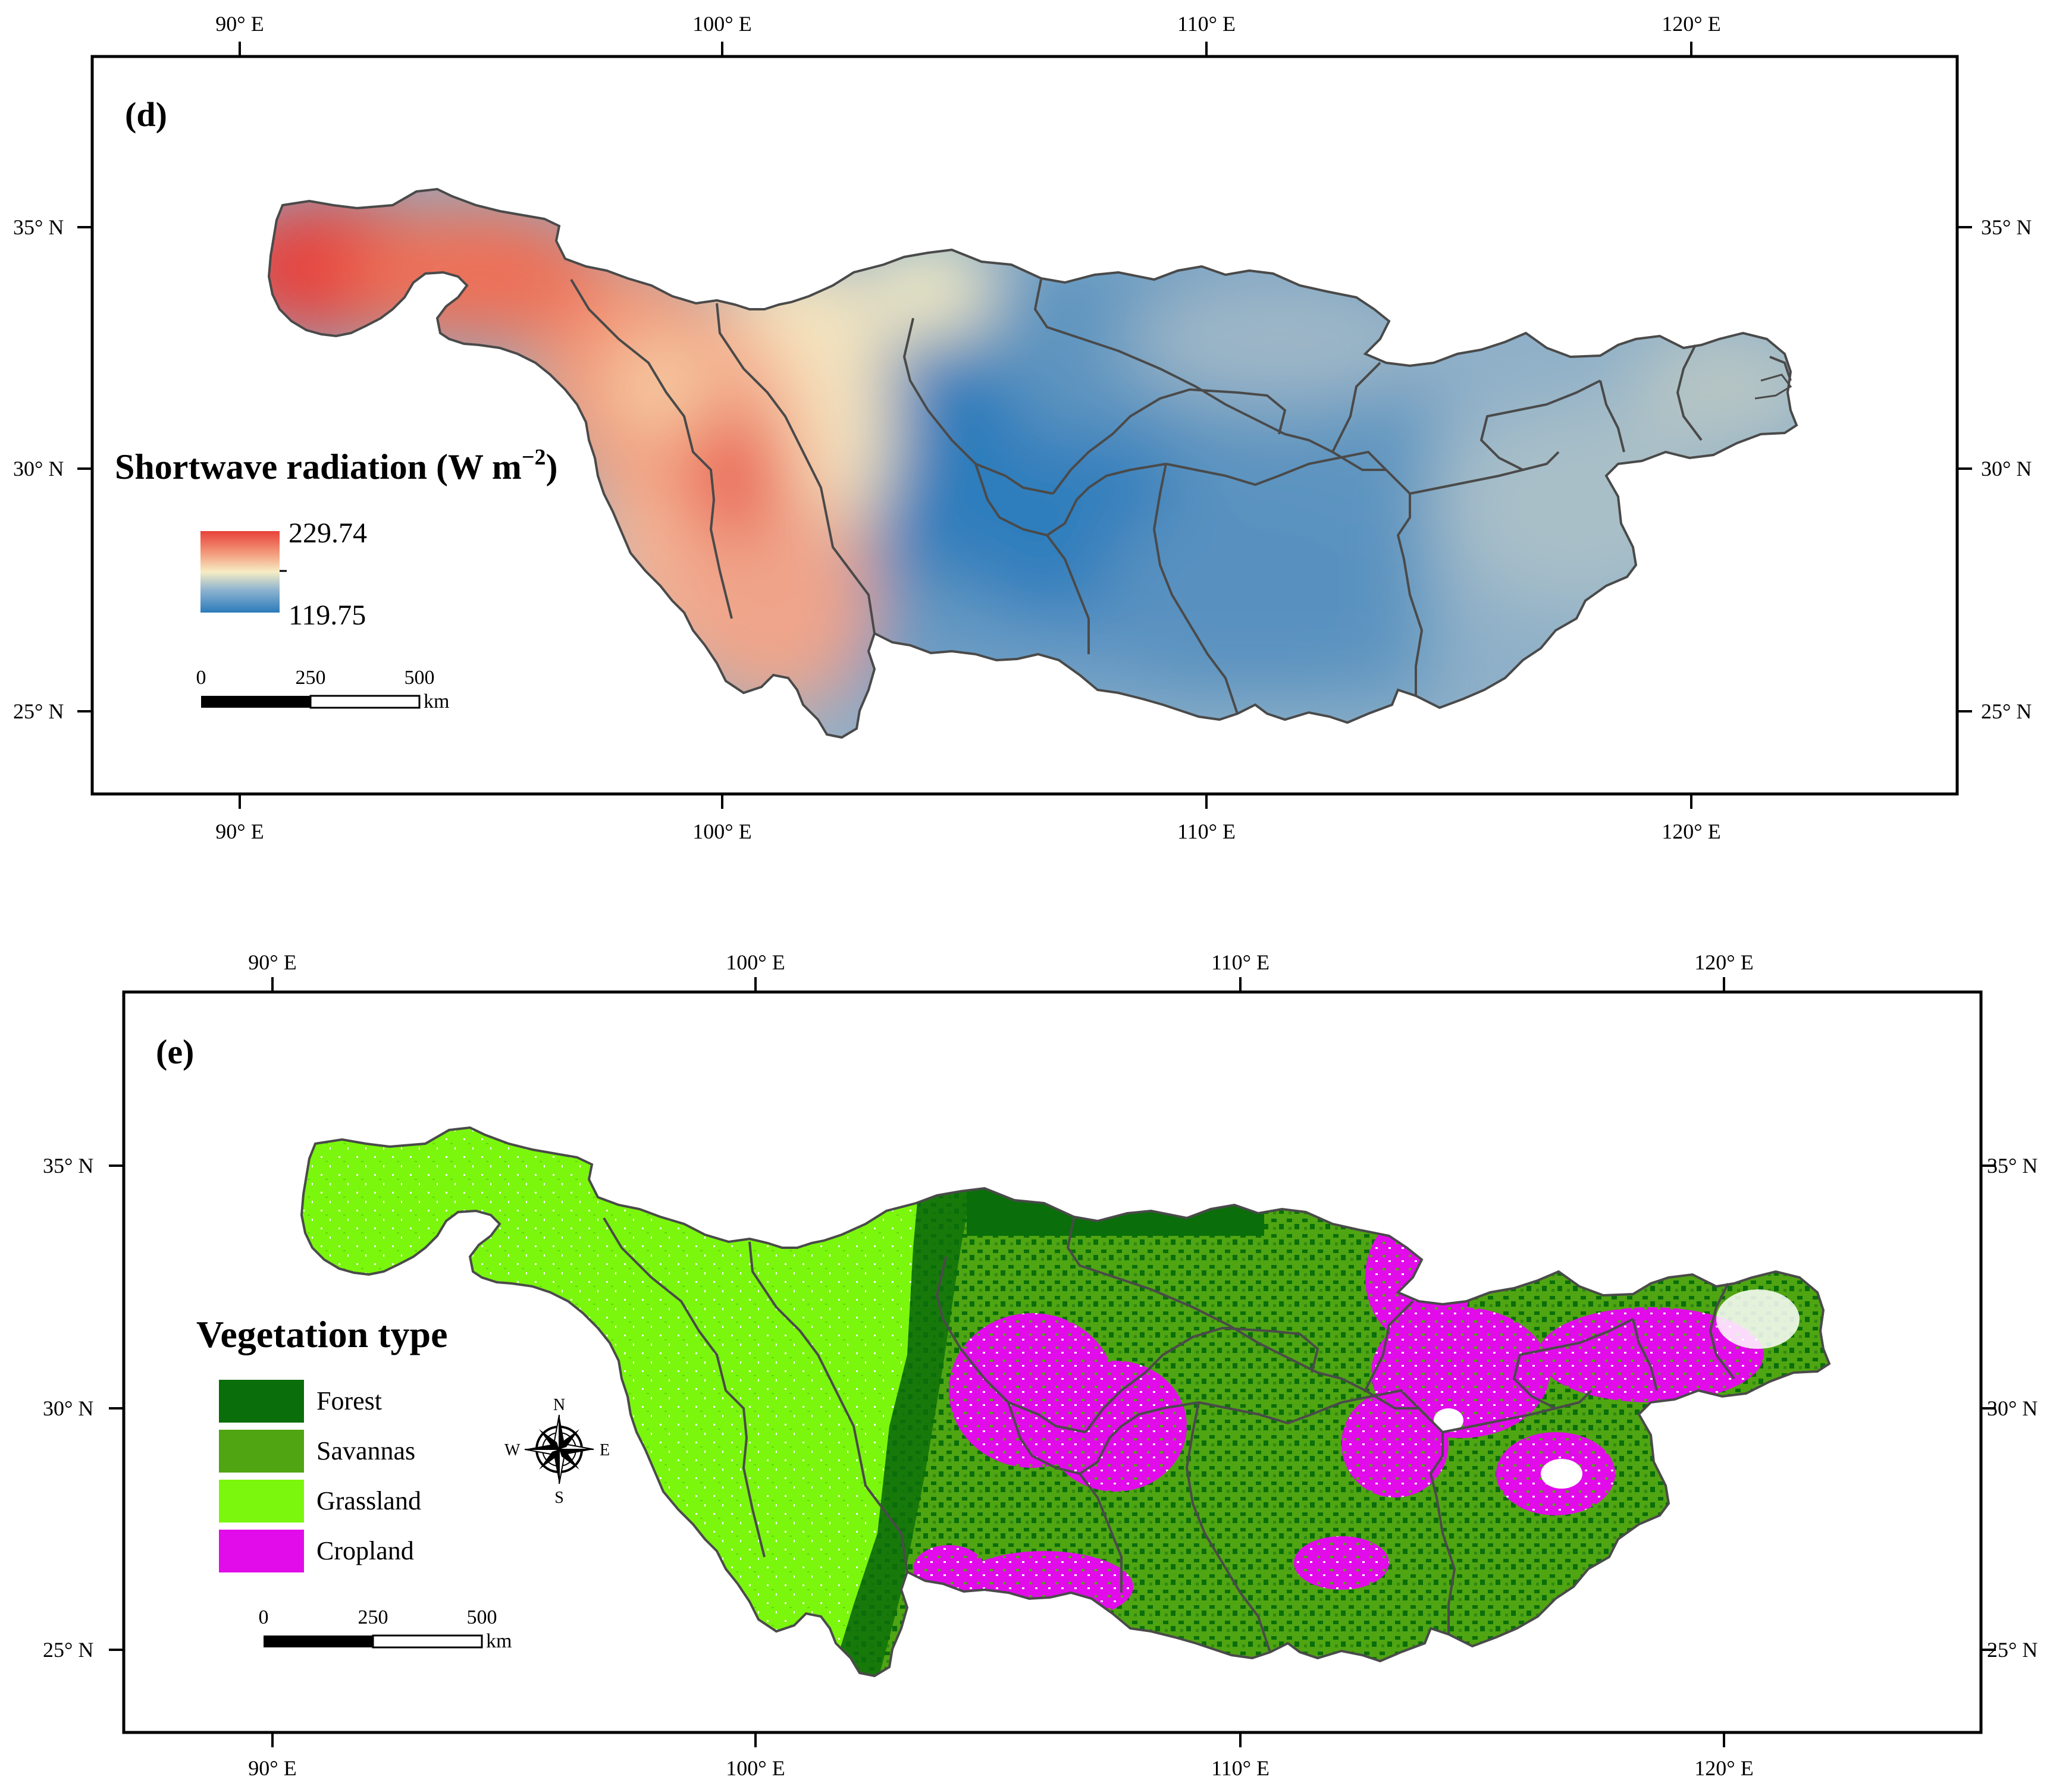  What do you see at coordinates (349, 1400) in the screenshot?
I see `legend-label-forest: Forest` at bounding box center [349, 1400].